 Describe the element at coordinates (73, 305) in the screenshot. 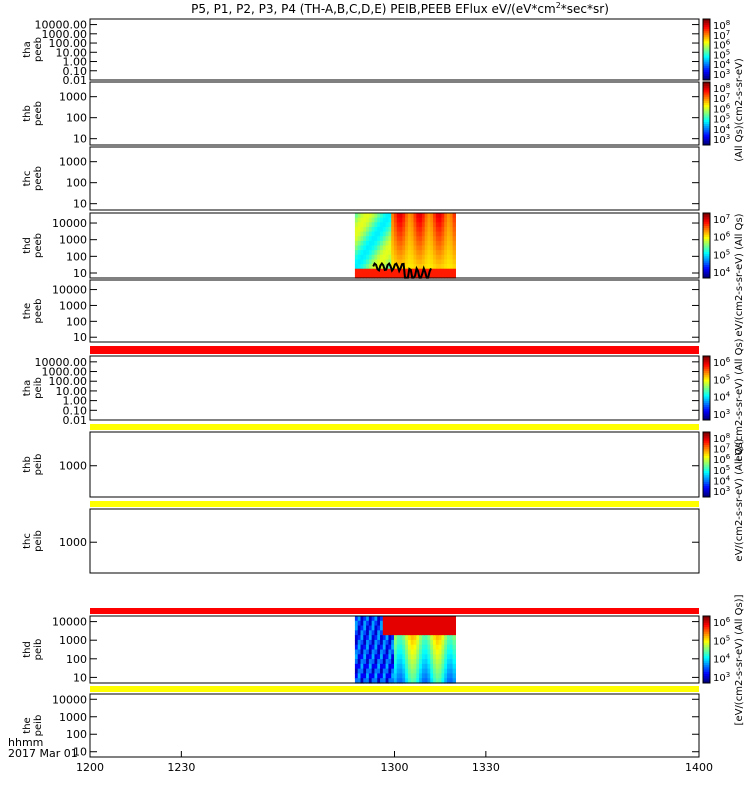

I see `y-tick-label: 1000` at that location.